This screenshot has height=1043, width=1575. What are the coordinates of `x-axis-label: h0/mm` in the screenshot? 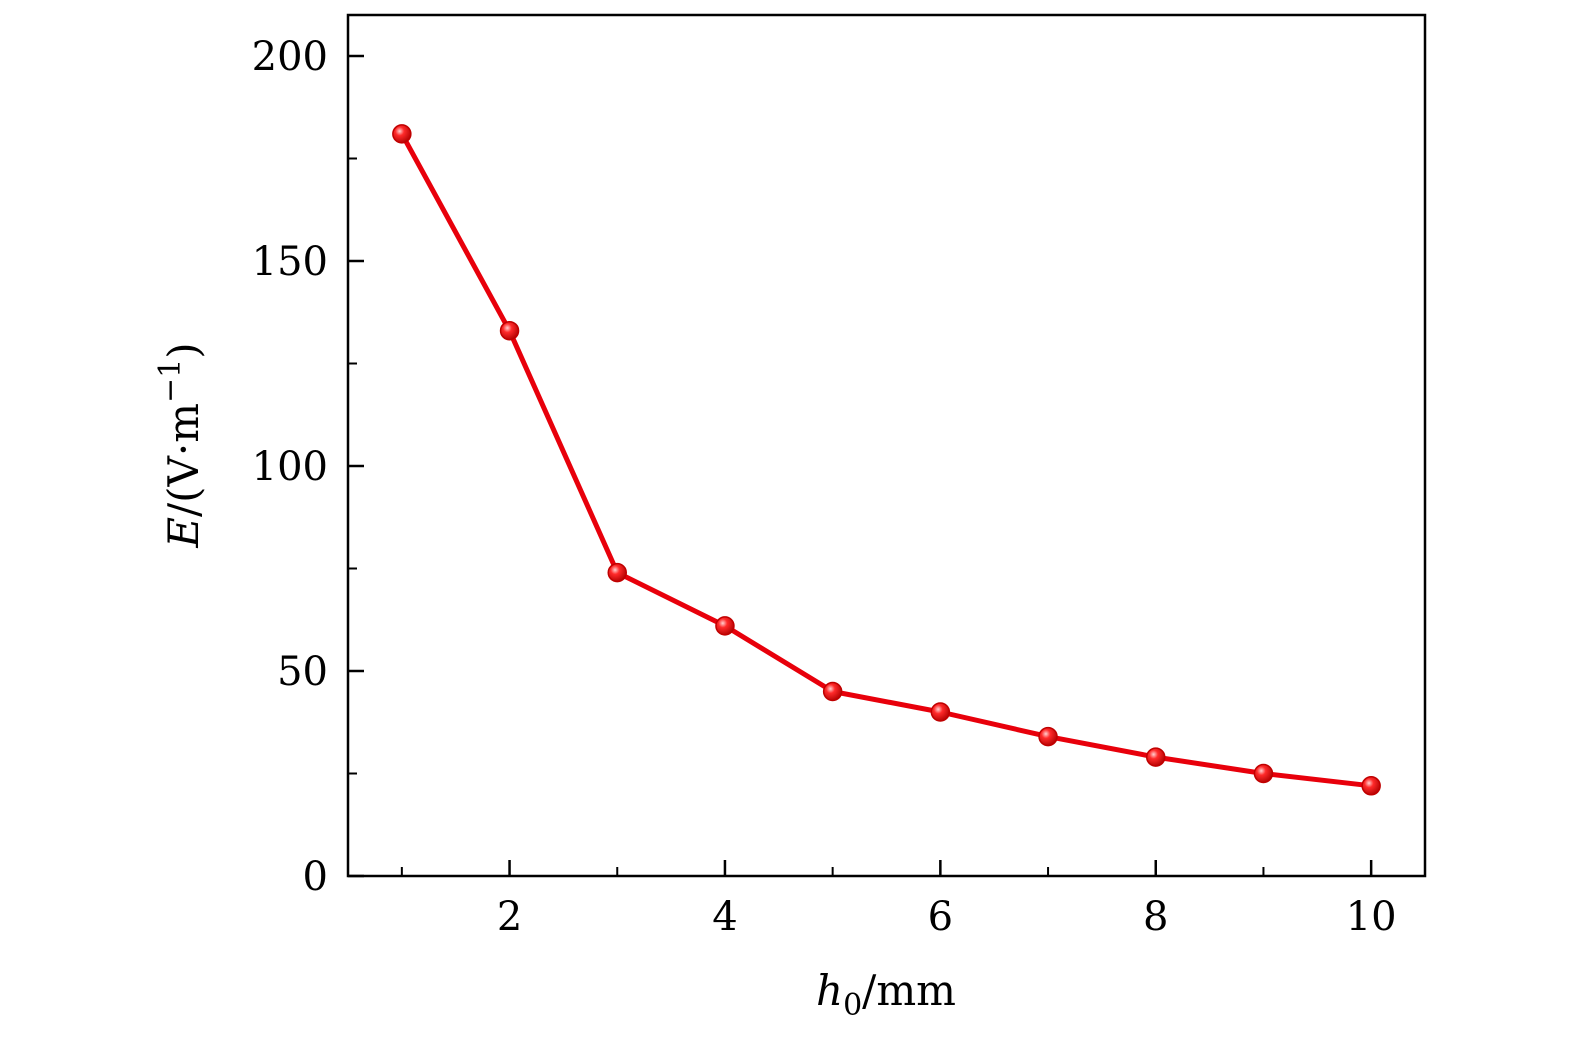 It's located at (886, 994).